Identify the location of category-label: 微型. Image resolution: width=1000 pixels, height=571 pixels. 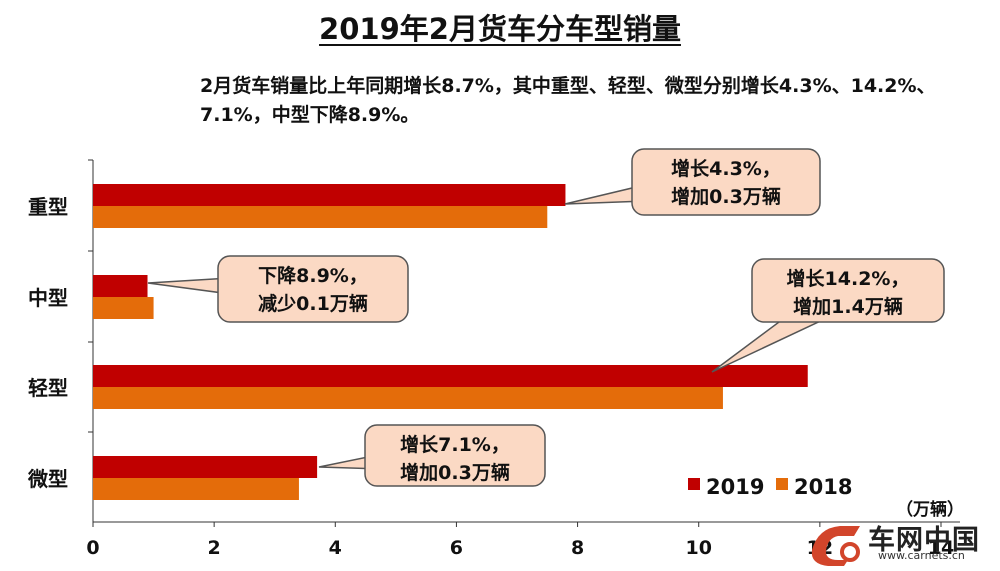
(47, 479).